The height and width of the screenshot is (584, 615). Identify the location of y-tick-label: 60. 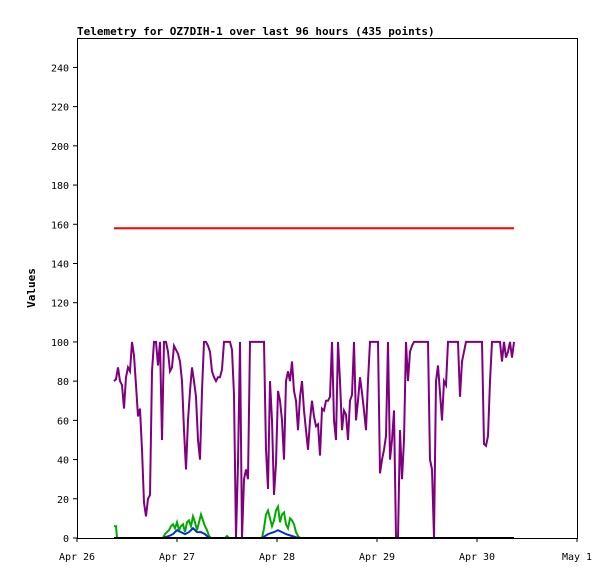
(63, 421).